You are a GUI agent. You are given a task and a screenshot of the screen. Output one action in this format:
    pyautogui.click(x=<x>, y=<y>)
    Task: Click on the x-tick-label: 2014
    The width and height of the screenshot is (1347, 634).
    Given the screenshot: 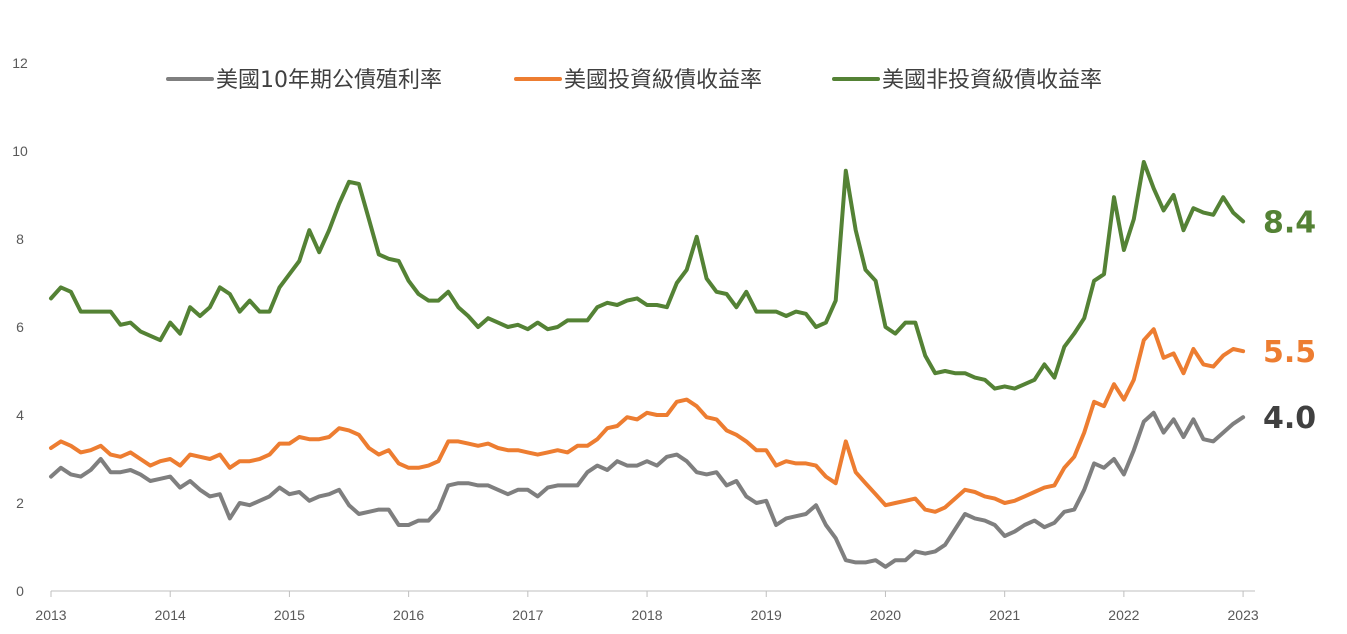 What is the action you would take?
    pyautogui.click(x=170, y=615)
    